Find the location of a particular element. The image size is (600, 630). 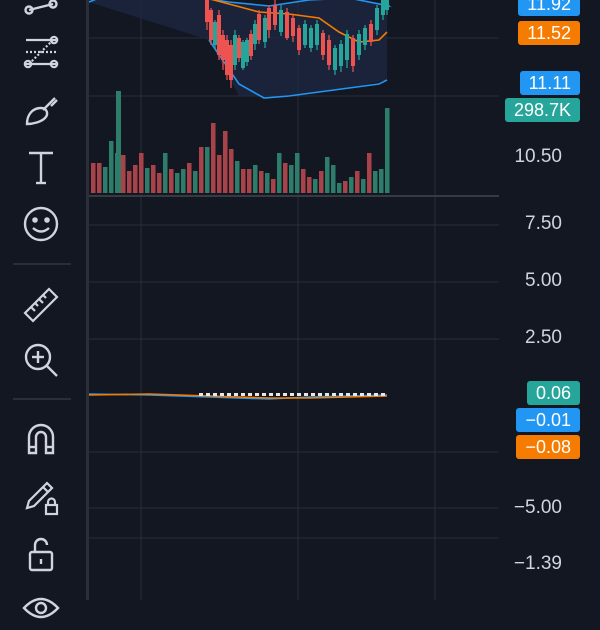

price-tag-lower-band: 11.11 is located at coordinates (549, 83).